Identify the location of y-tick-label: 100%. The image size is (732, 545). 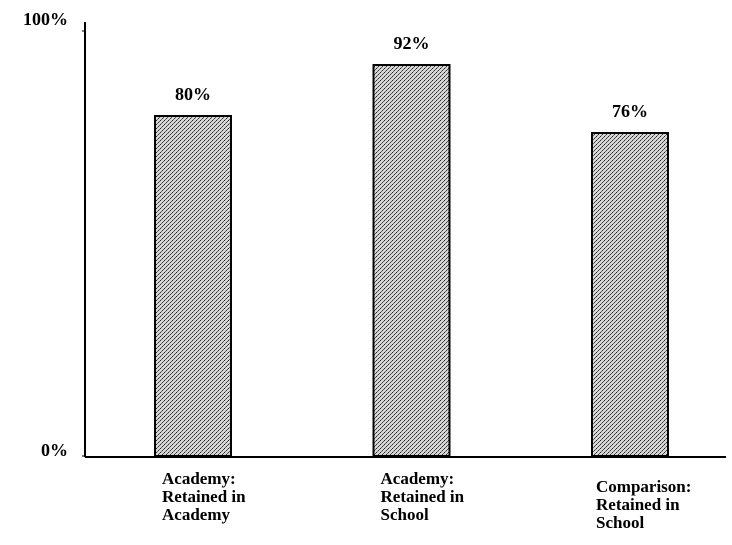
(45, 19).